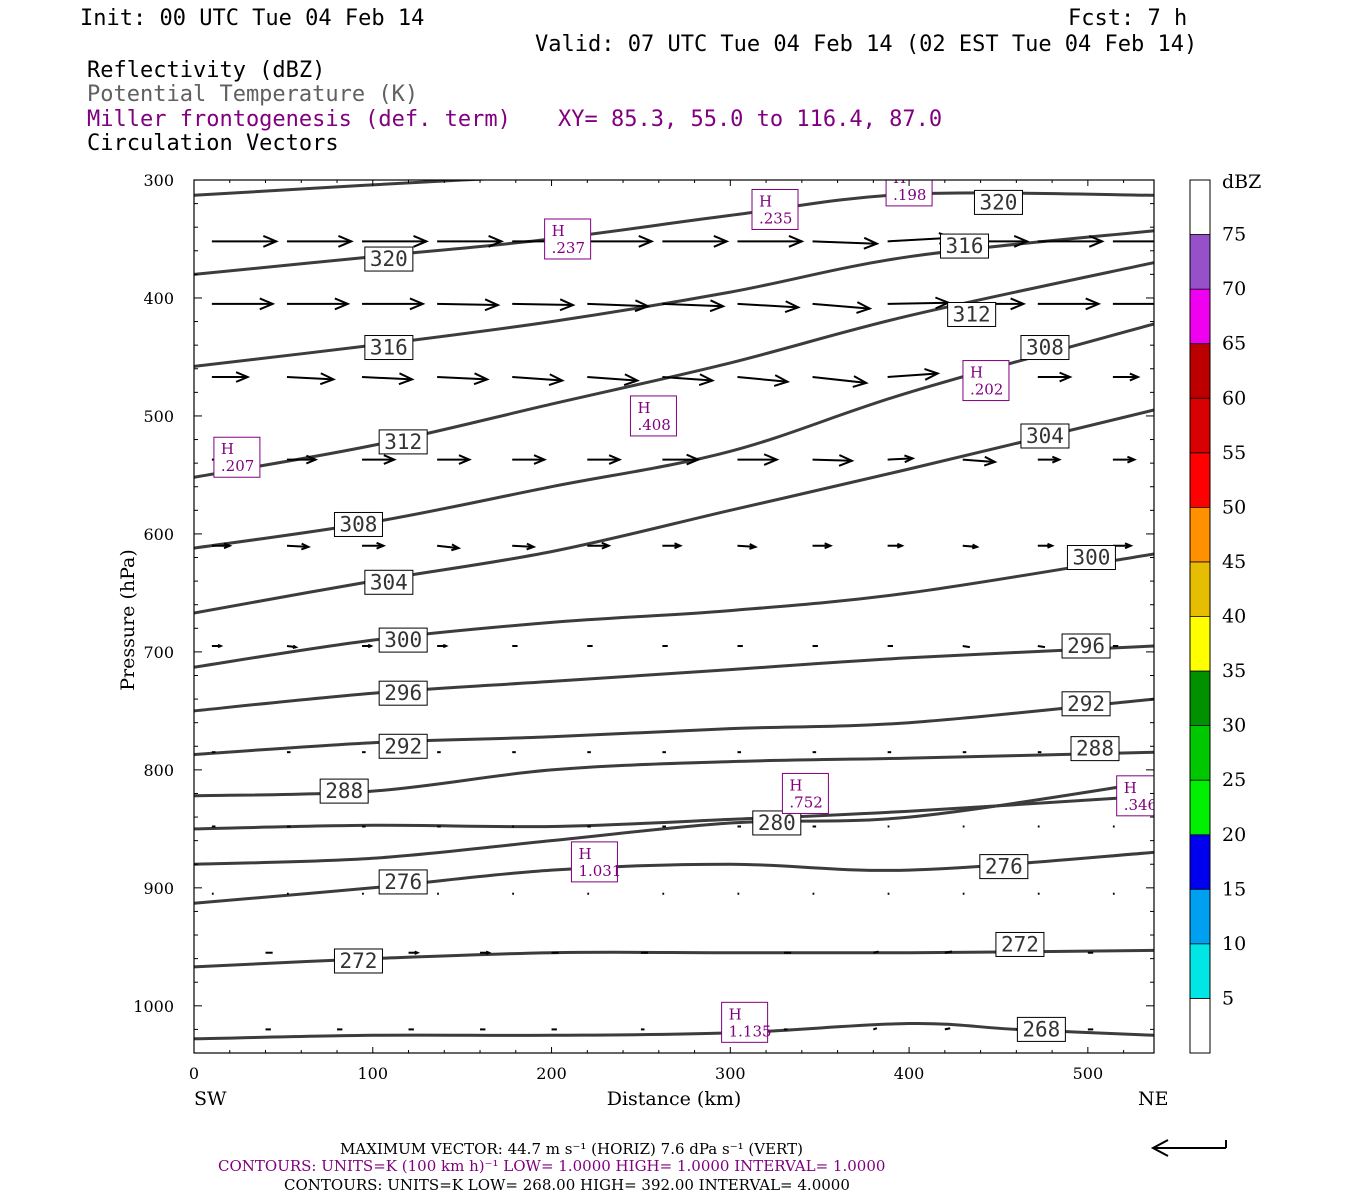  I want to click on x-tick-label: 300, so click(730, 1073).